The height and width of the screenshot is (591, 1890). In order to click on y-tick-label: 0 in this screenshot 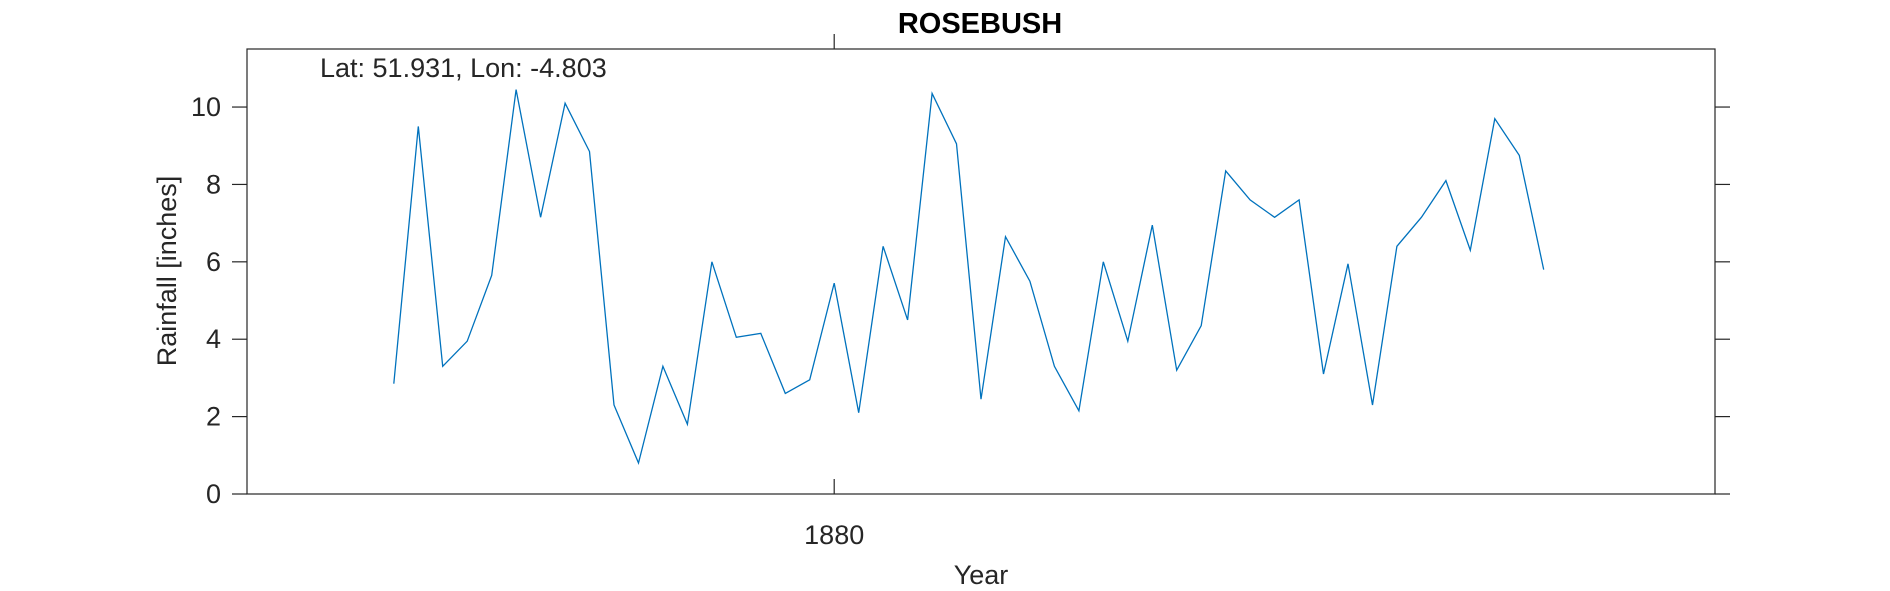, I will do `click(213, 494)`.